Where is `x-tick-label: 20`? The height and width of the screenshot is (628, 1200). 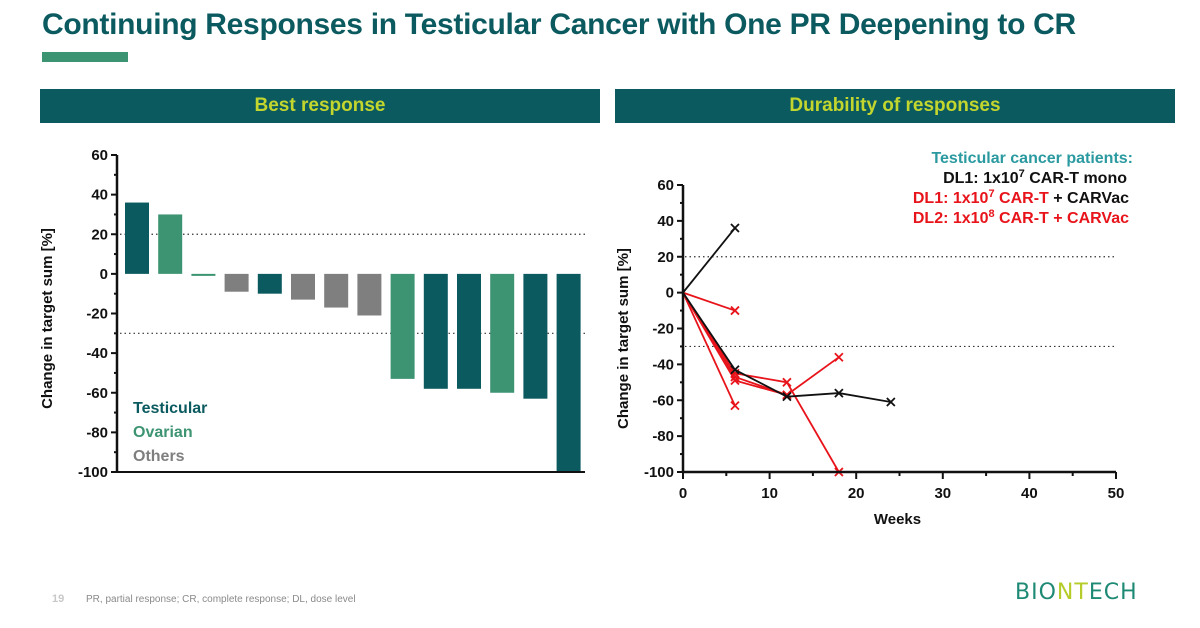
x-tick-label: 20 is located at coordinates (856, 493).